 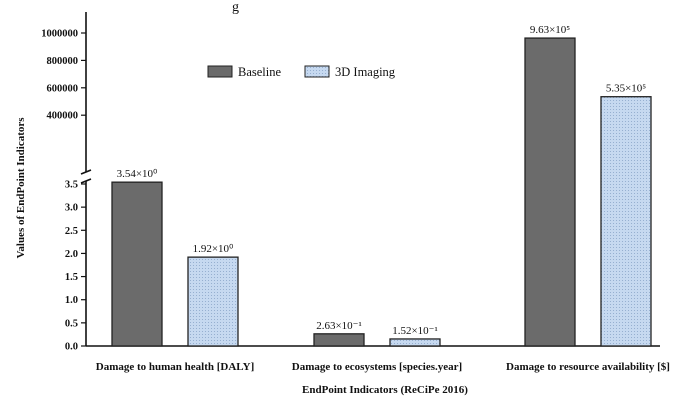 I want to click on legend-label: 3D Imaging, so click(x=365, y=72).